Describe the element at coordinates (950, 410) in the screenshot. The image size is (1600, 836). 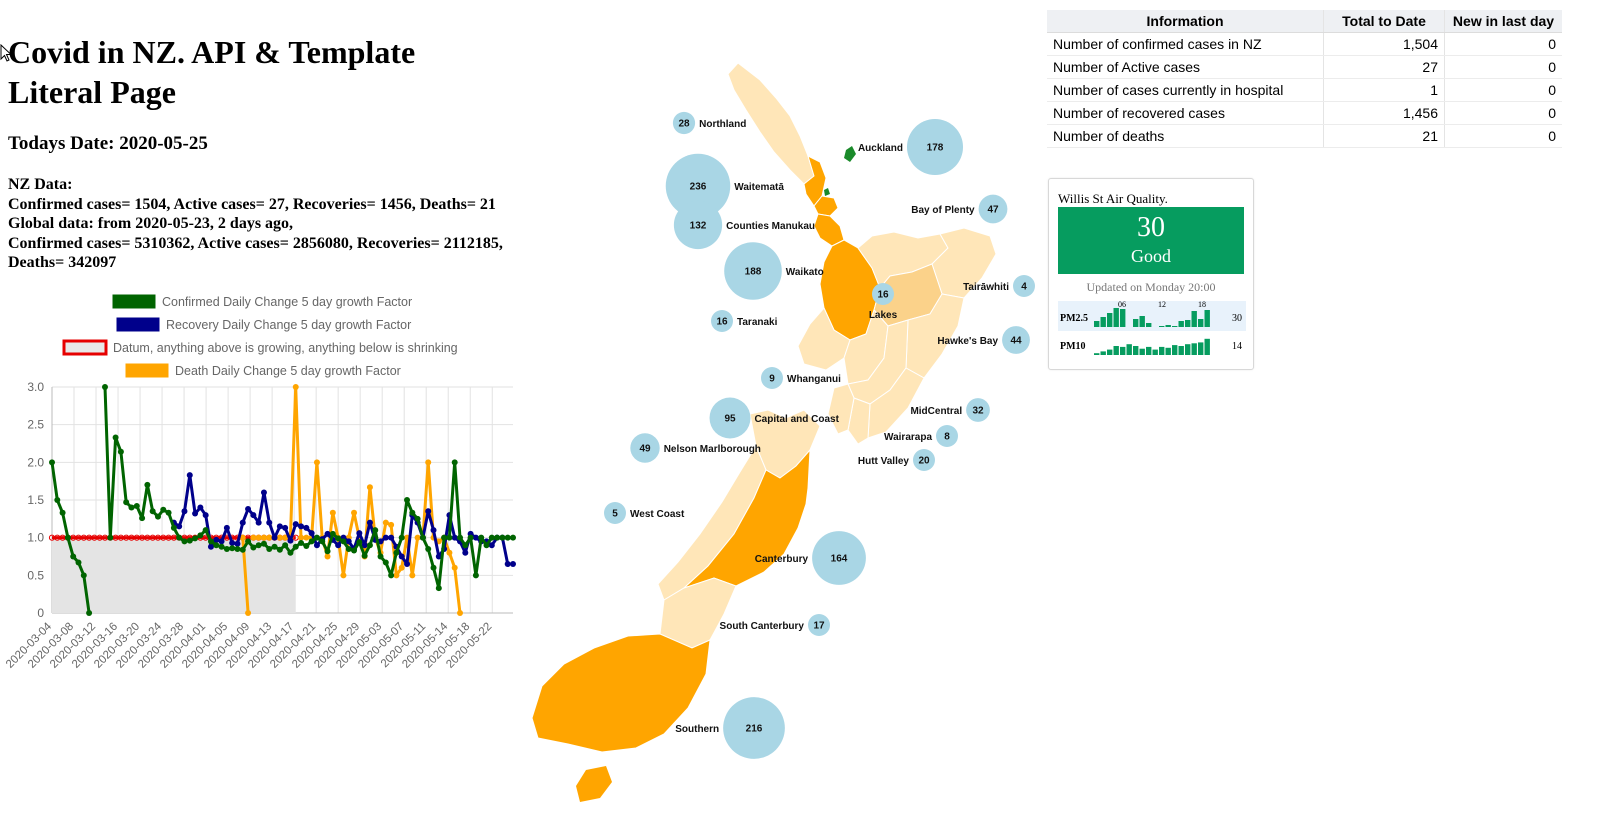
I see `map-bubble: 32 MidCentral` at that location.